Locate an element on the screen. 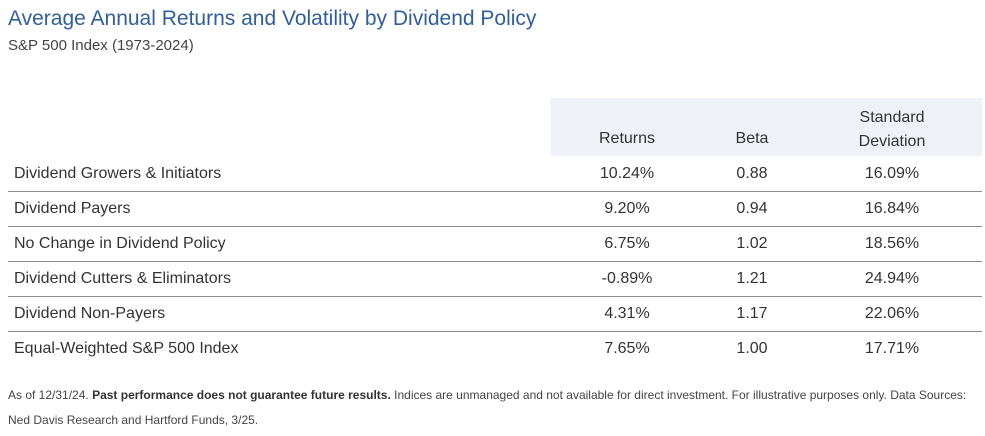 Image resolution: width=985 pixels, height=436 pixels. beta-value: 1.02 is located at coordinates (752, 243).